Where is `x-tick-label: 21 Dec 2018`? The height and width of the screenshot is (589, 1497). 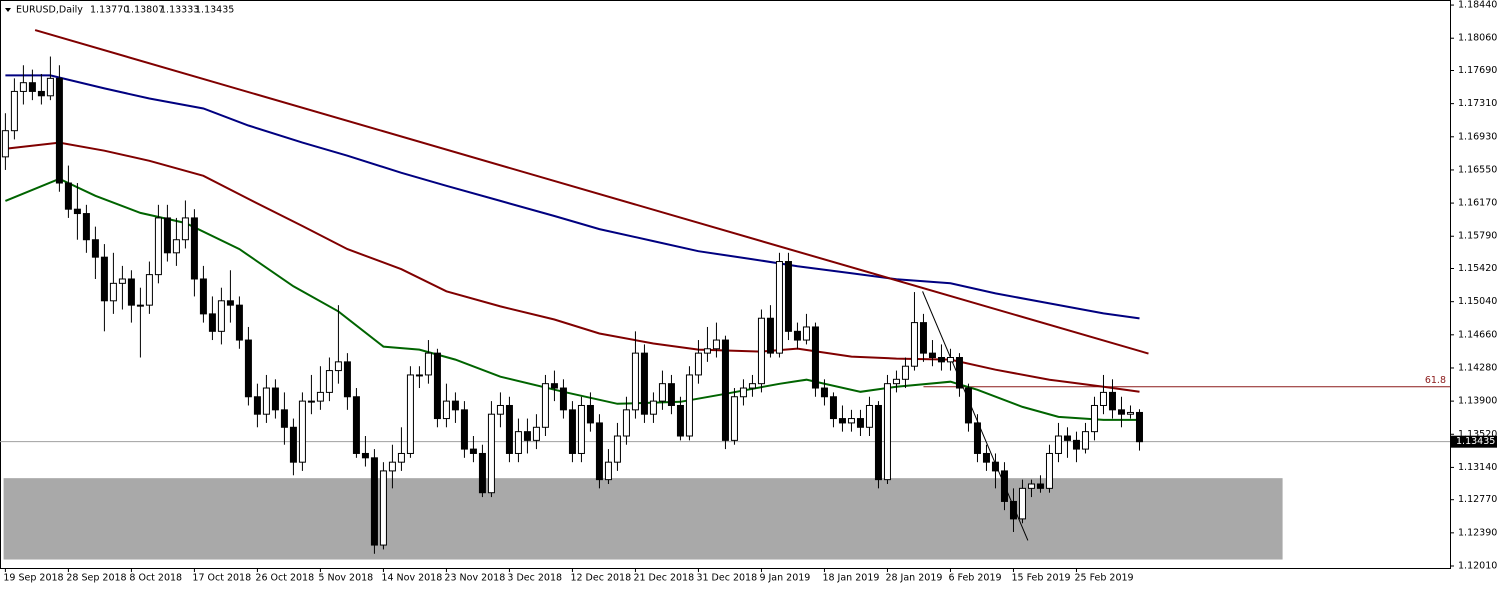 x-tick-label: 21 Dec 2018 is located at coordinates (663, 578).